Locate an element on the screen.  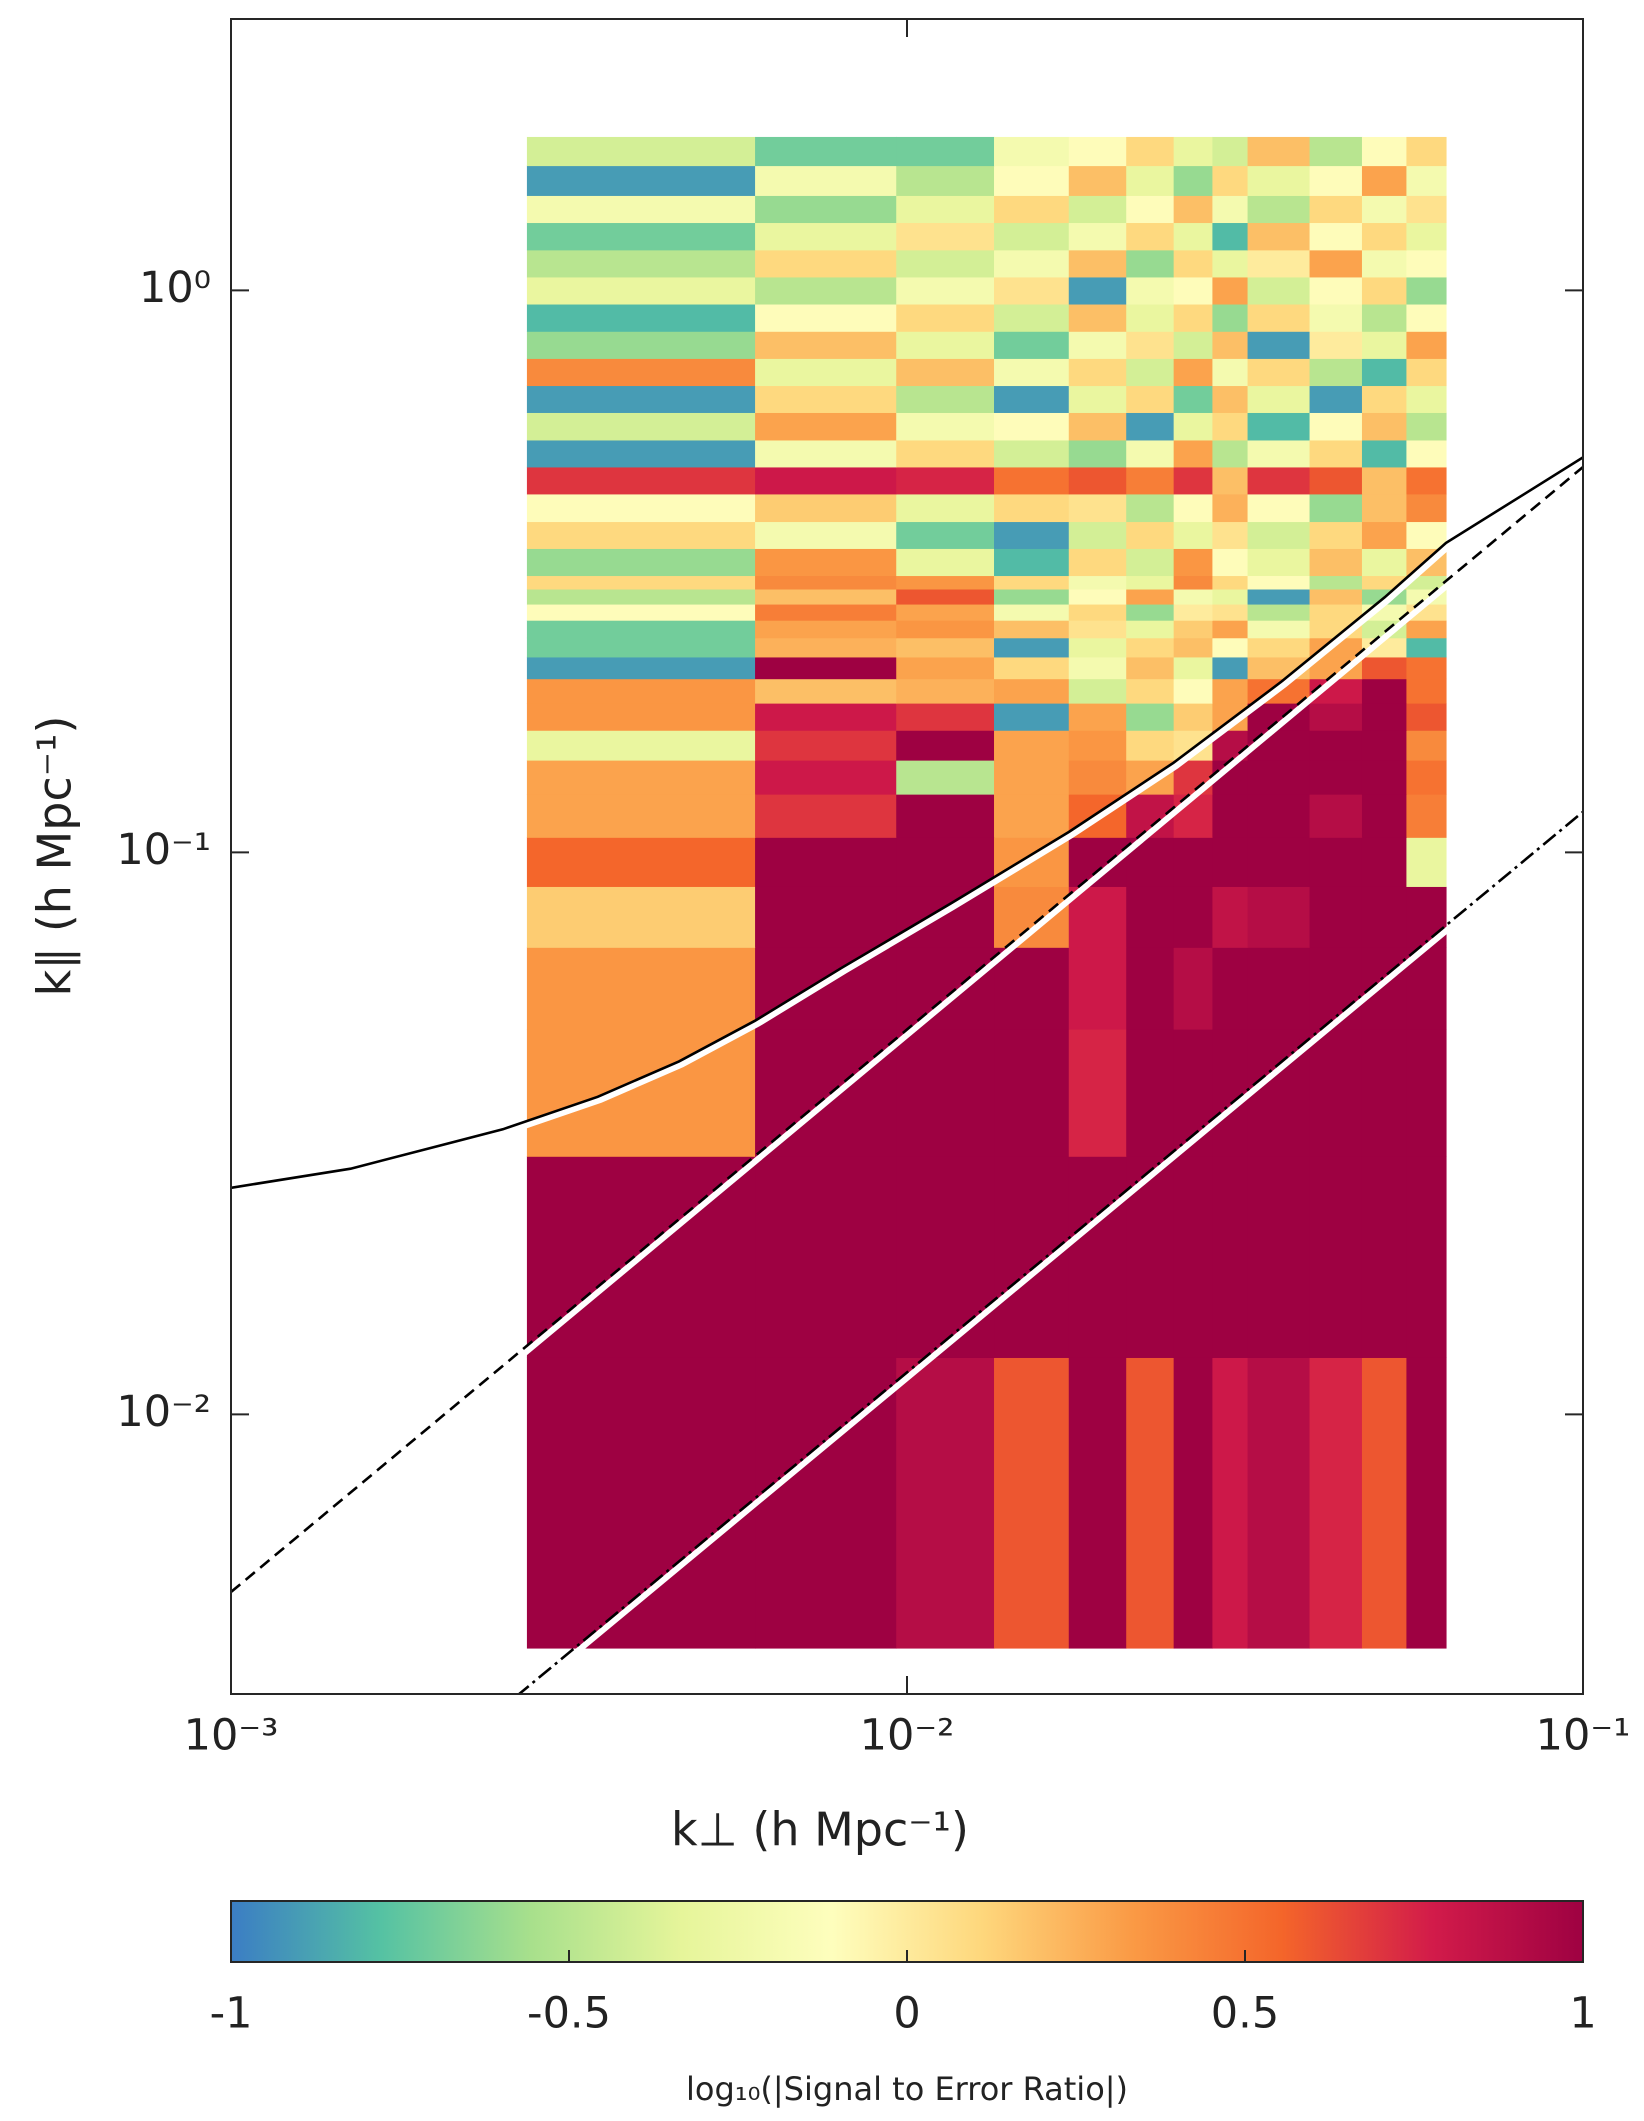
y-axis-label: k∥ (h Mpc⁻¹) is located at coordinates (55, 856).